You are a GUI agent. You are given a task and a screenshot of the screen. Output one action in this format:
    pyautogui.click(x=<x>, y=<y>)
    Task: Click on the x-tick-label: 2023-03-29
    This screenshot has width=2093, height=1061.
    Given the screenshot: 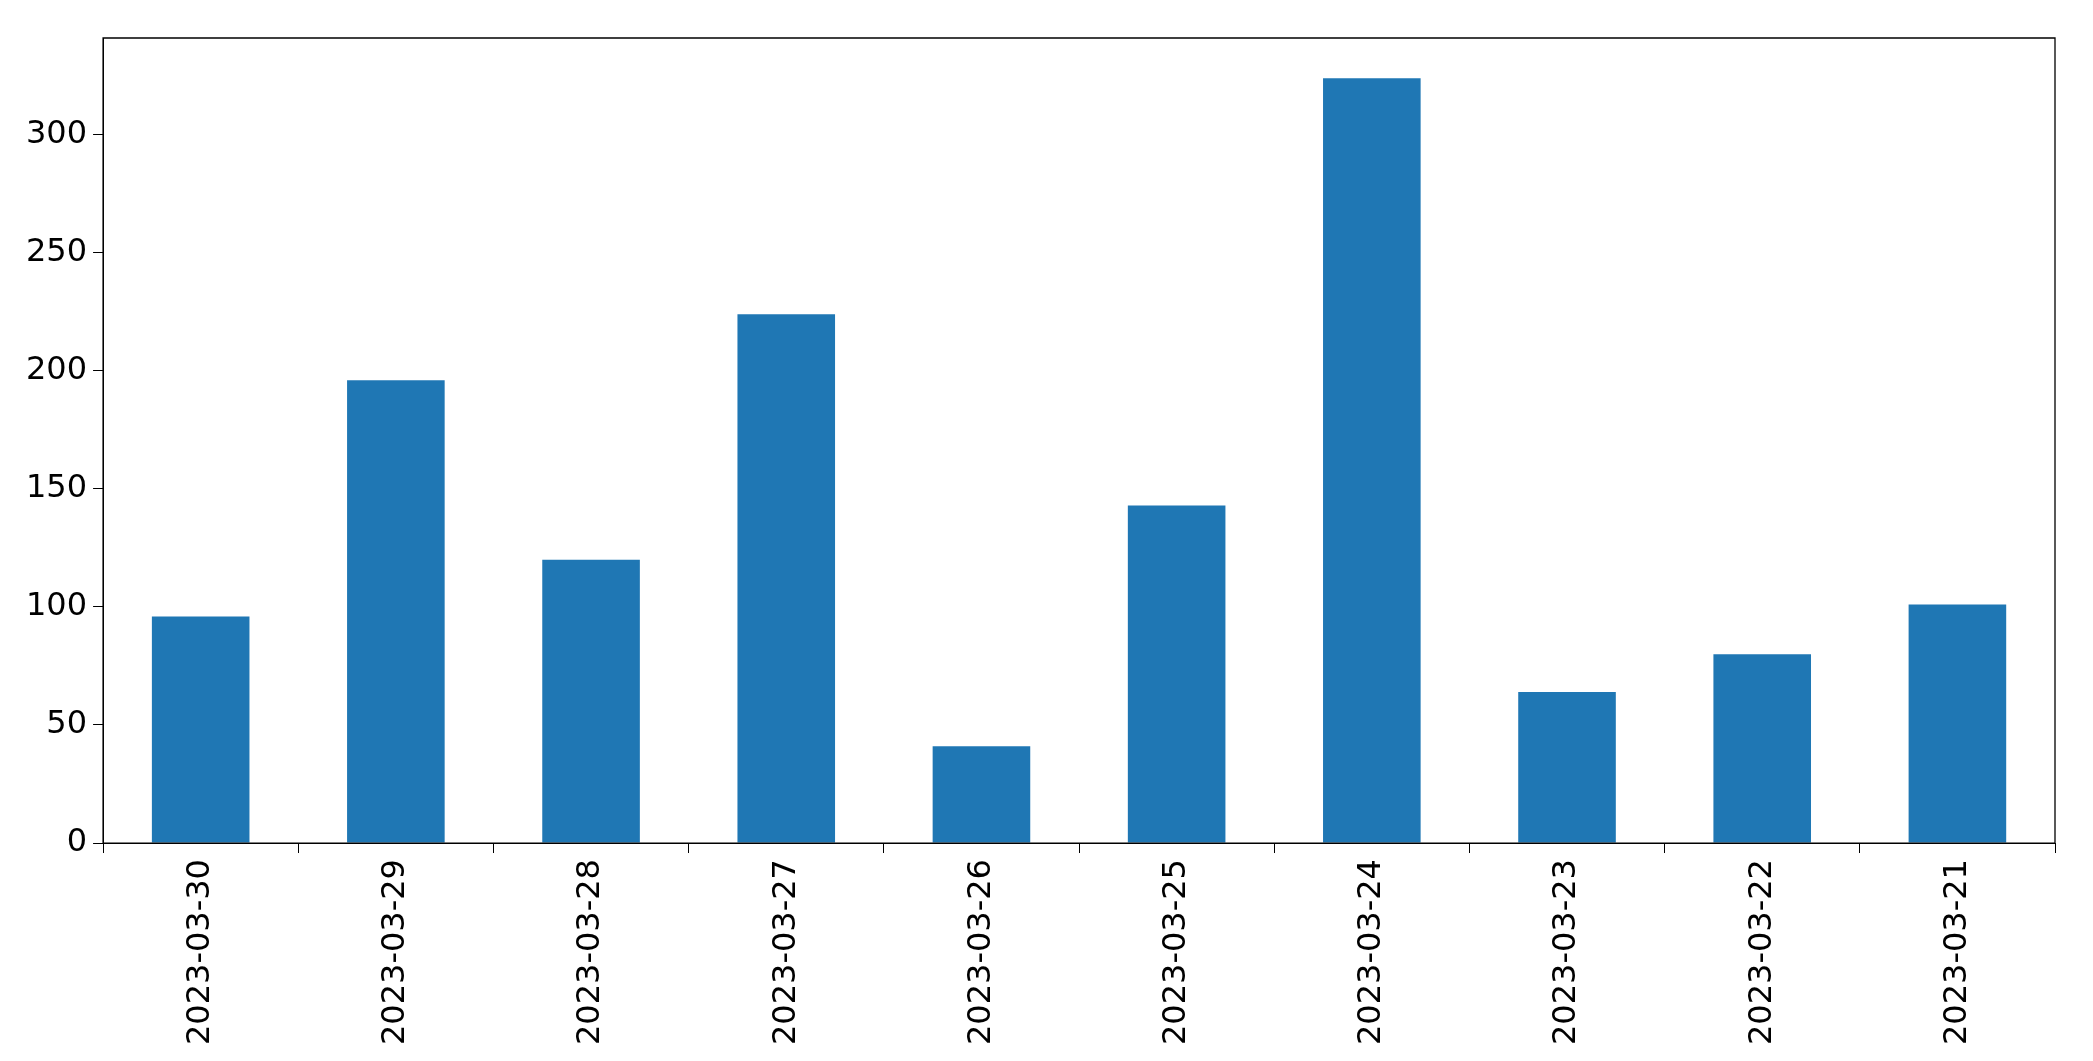 What is the action you would take?
    pyautogui.click(x=393, y=952)
    